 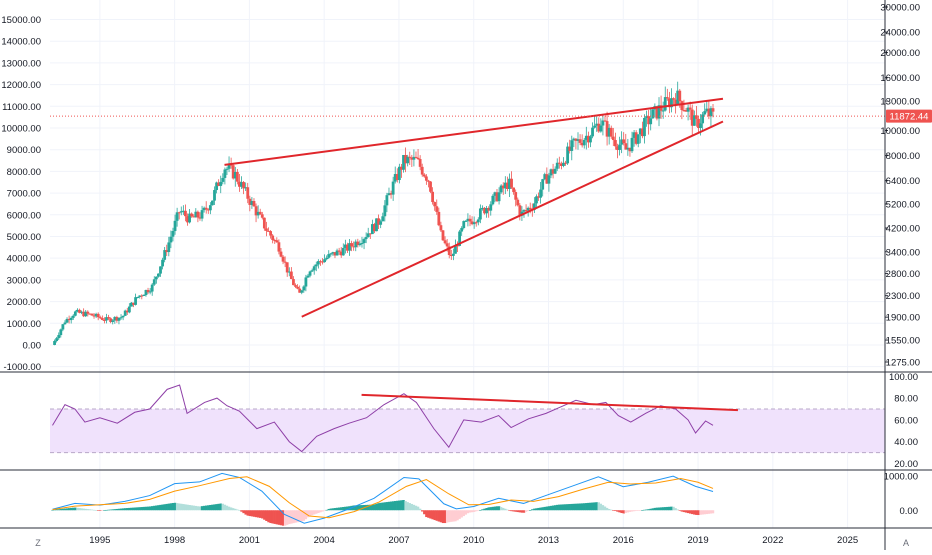 I want to click on left-axis-tick-label: 0.00, so click(x=32, y=345).